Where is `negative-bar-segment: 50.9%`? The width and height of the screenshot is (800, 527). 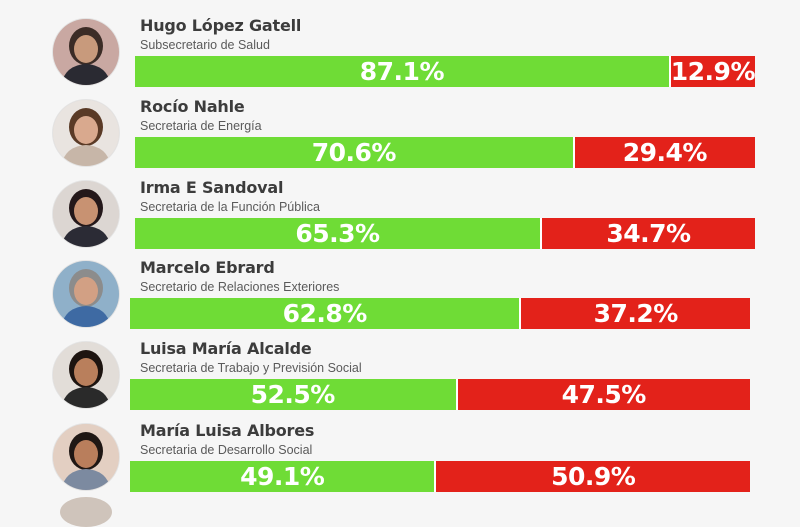
negative-bar-segment: 50.9% is located at coordinates (593, 476).